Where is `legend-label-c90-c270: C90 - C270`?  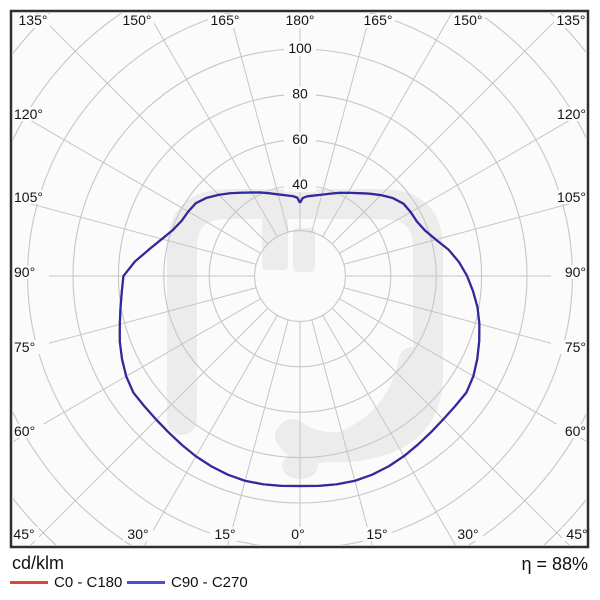 legend-label-c90-c270: C90 - C270 is located at coordinates (209, 582).